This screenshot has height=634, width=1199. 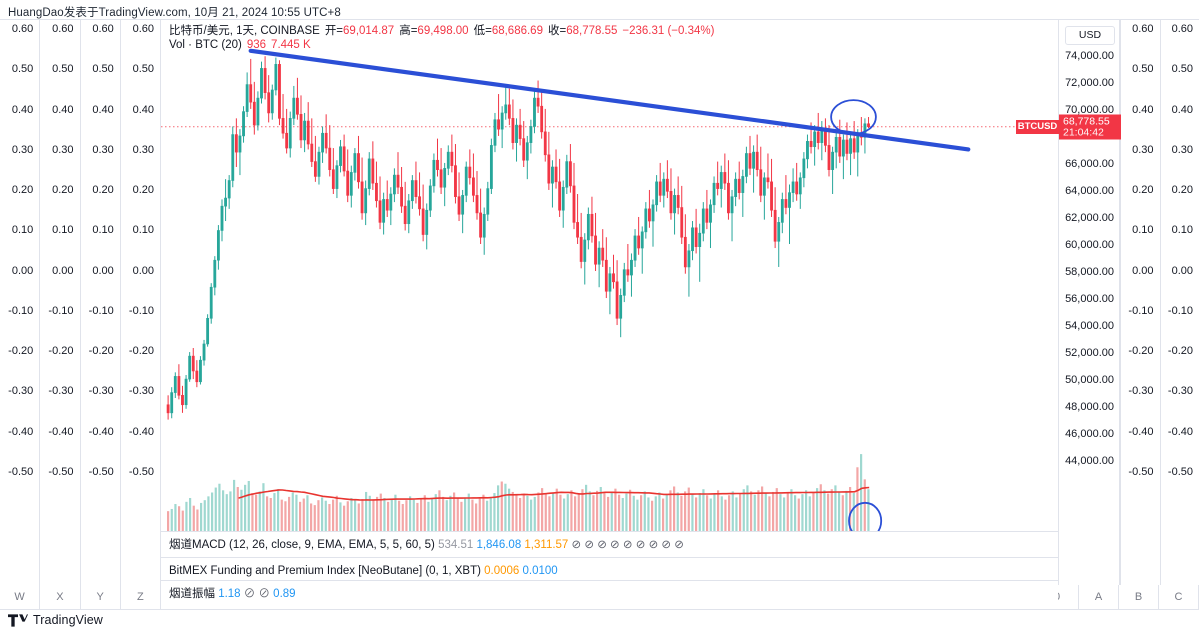 What do you see at coordinates (1089, 272) in the screenshot?
I see `price-axis-tick: 58,000.00` at bounding box center [1089, 272].